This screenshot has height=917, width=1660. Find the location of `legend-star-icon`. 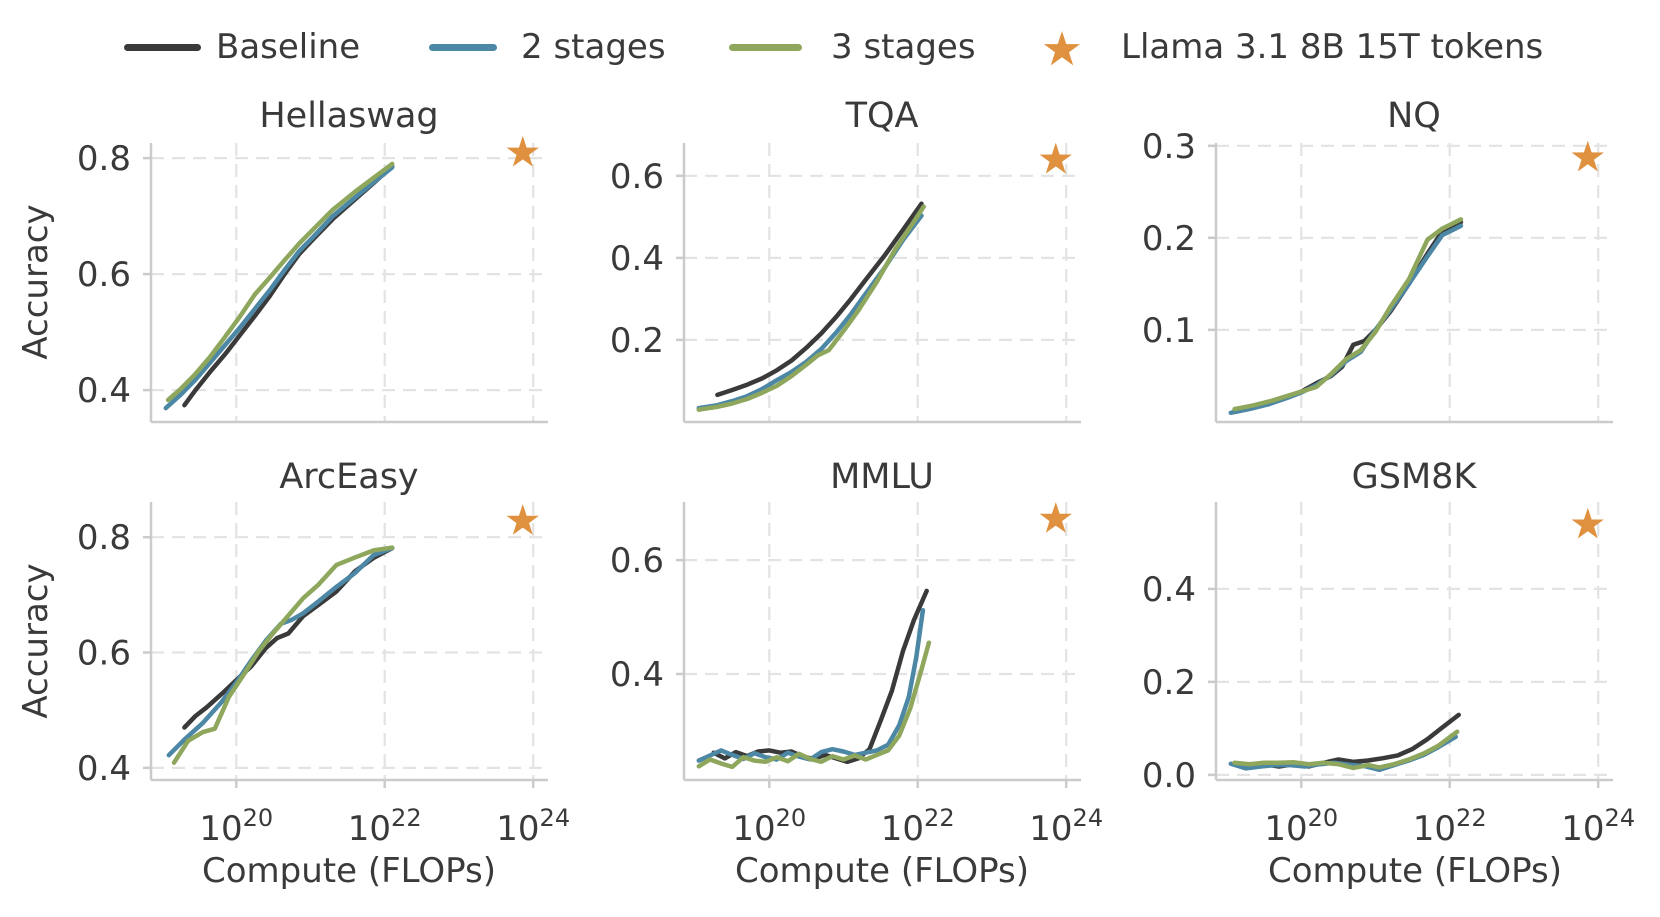

legend-star-icon is located at coordinates (1062, 48).